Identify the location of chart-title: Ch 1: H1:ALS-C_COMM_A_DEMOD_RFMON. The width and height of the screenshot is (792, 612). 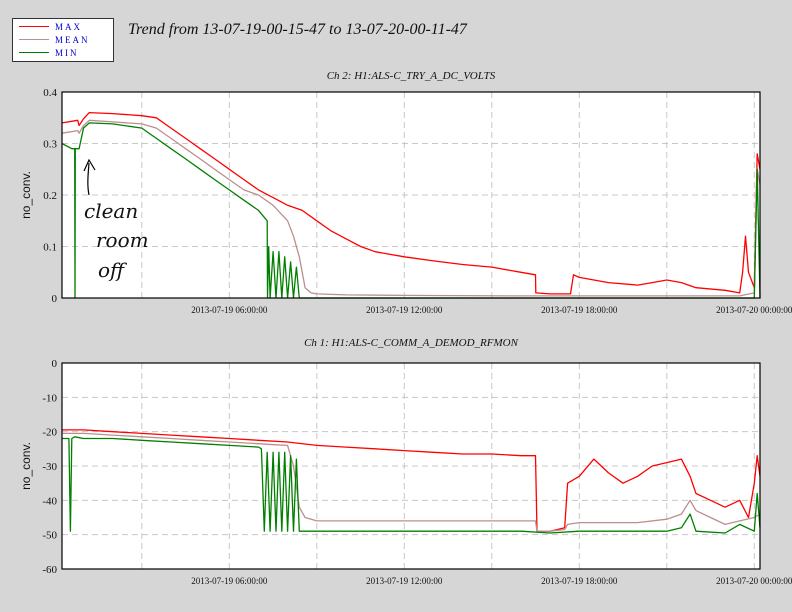
(411, 343).